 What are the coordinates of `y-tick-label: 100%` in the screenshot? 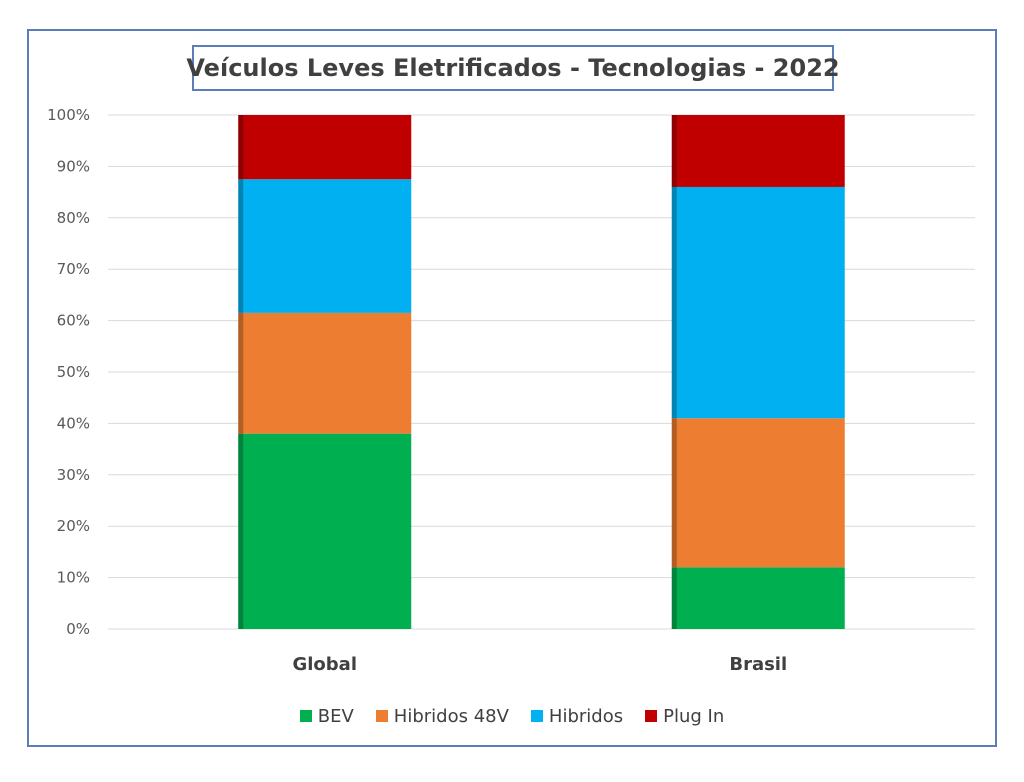 It's located at (68, 115).